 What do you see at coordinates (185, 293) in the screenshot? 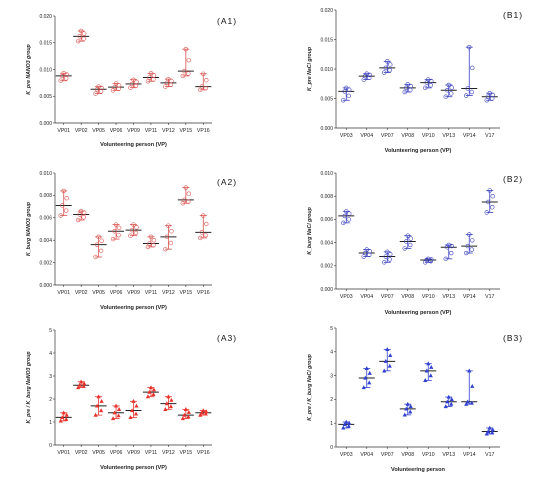
I see `x-tick-label: VP15` at bounding box center [185, 293].